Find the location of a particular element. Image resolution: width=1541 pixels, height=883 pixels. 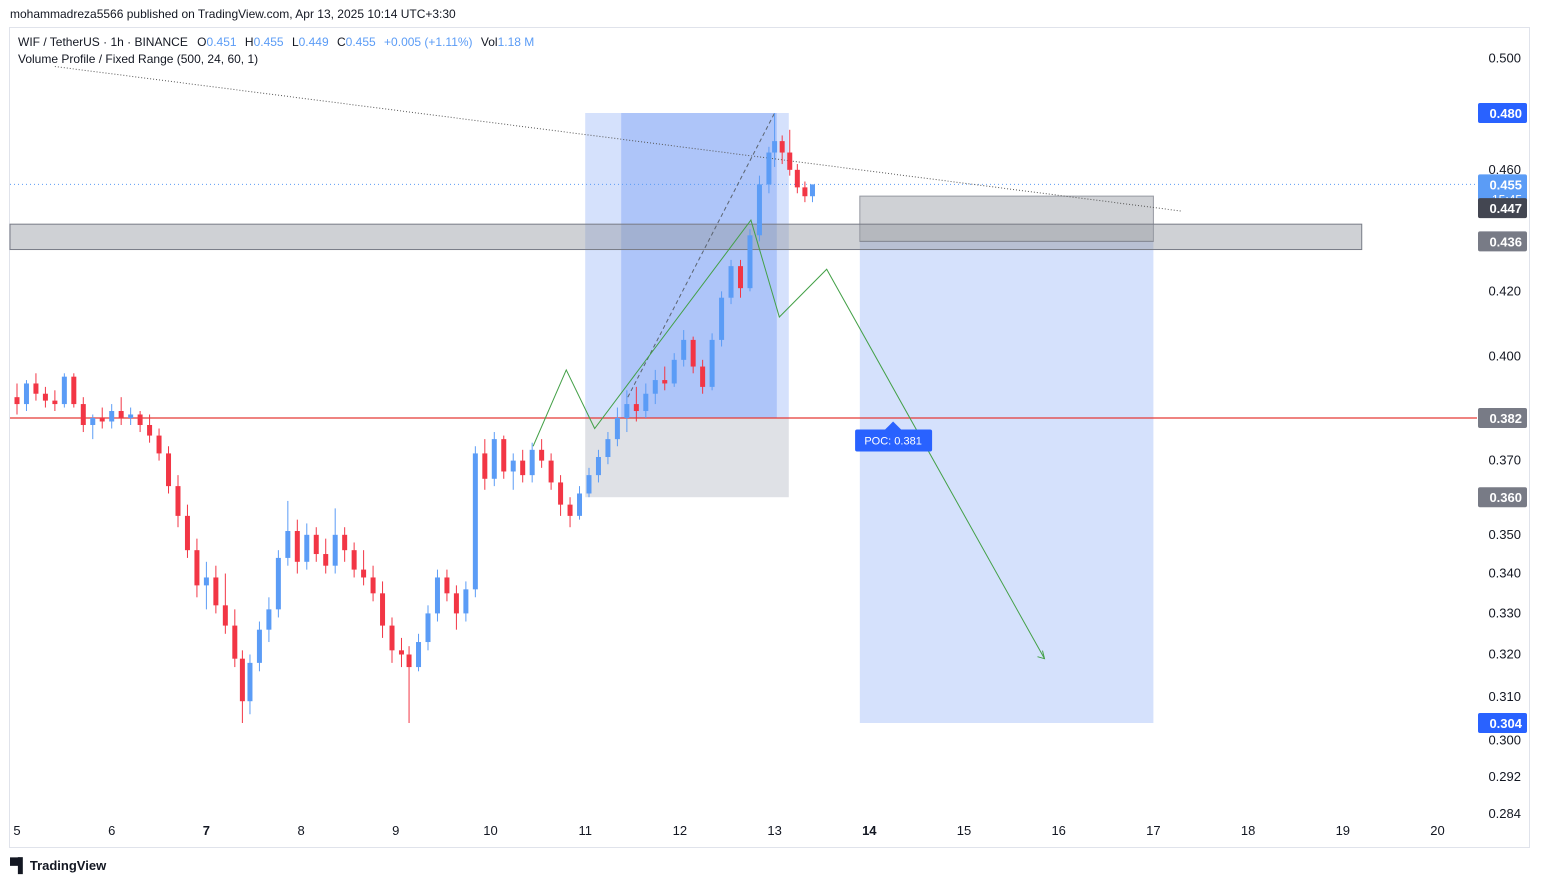

x-tick-label: 8 is located at coordinates (300, 830).